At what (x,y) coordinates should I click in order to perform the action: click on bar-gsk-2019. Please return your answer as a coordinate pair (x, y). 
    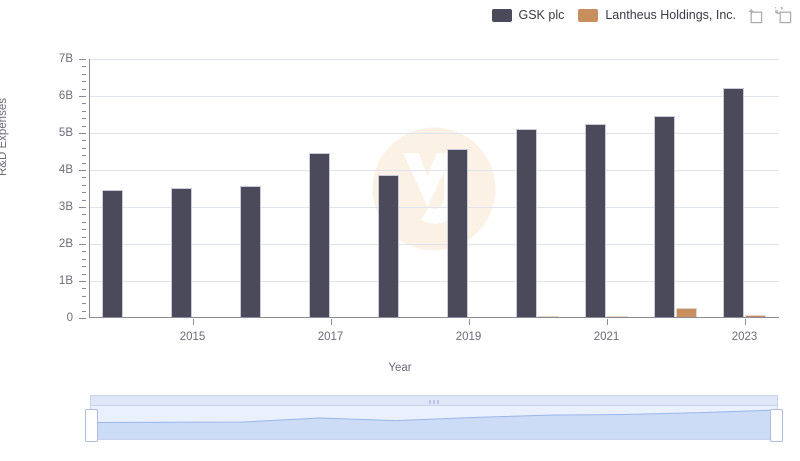
    Looking at the image, I should click on (458, 233).